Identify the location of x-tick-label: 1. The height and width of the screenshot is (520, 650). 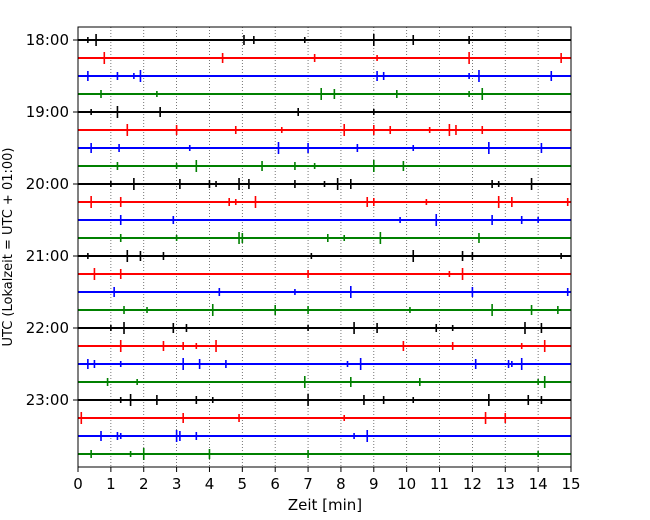
(111, 484).